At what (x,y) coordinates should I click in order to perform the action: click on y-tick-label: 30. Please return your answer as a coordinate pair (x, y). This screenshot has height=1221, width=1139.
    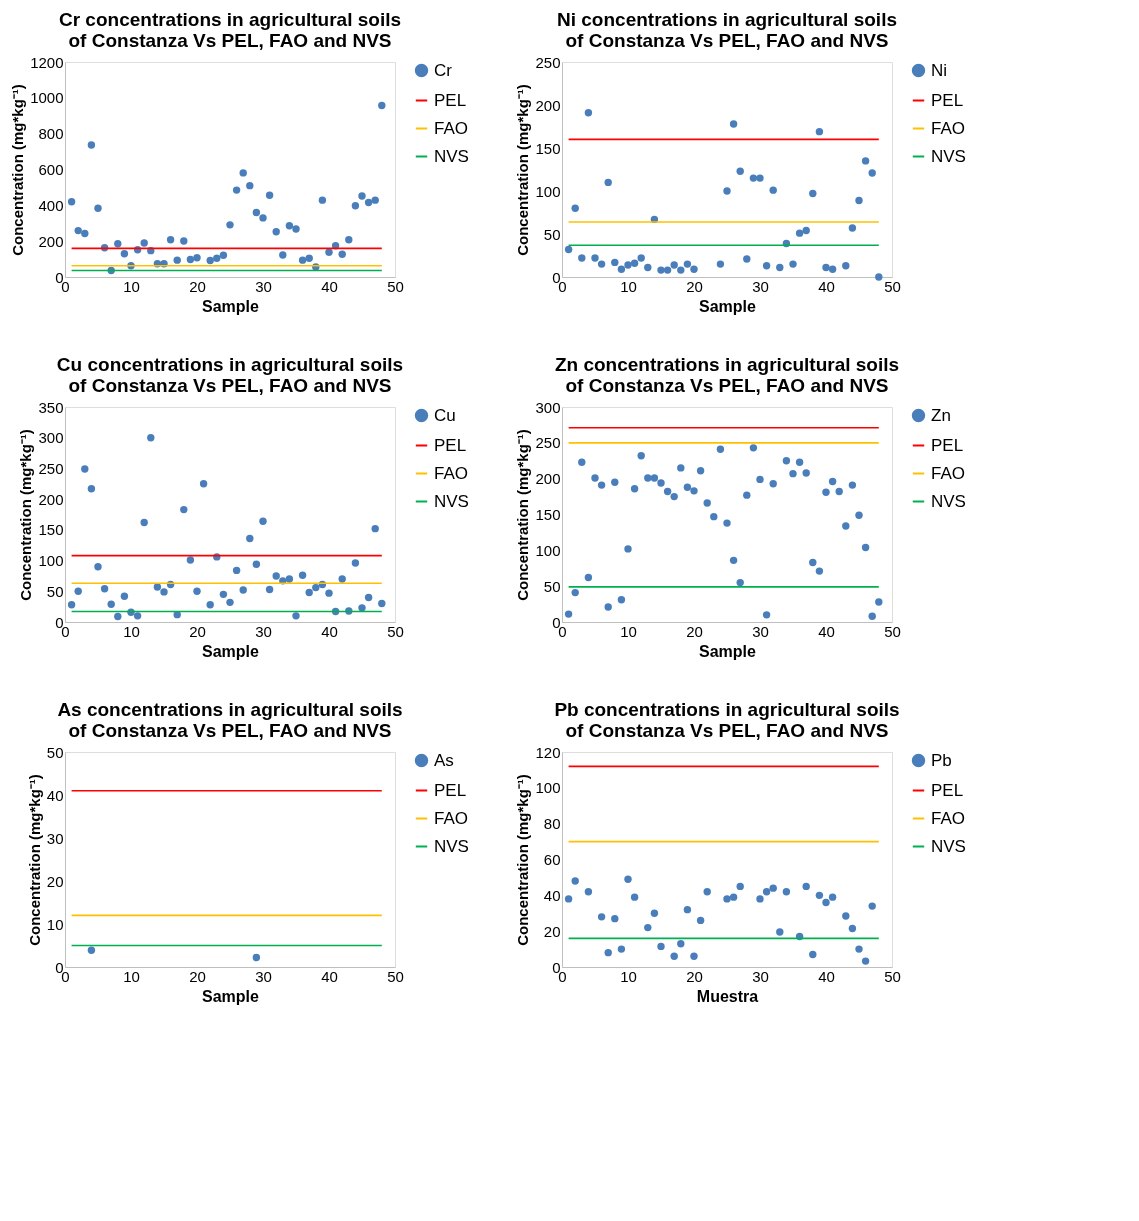
    Looking at the image, I should click on (55, 838).